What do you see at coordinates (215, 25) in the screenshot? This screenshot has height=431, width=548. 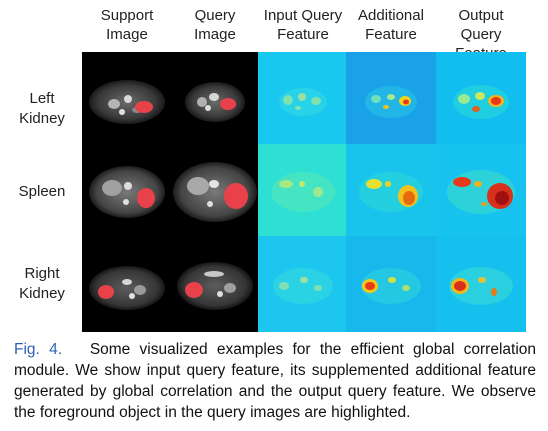 I see `column-header-query-image: Query Image` at bounding box center [215, 25].